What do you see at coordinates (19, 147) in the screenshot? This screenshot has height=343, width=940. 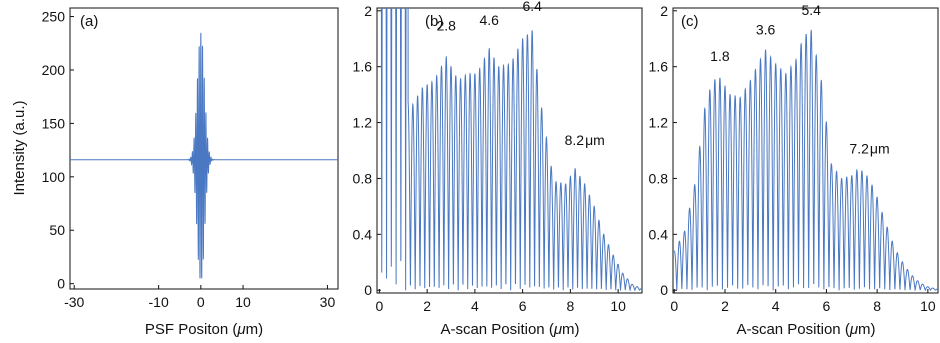 I see `panel-a-ylabel: Intensity (a.u.)` at bounding box center [19, 147].